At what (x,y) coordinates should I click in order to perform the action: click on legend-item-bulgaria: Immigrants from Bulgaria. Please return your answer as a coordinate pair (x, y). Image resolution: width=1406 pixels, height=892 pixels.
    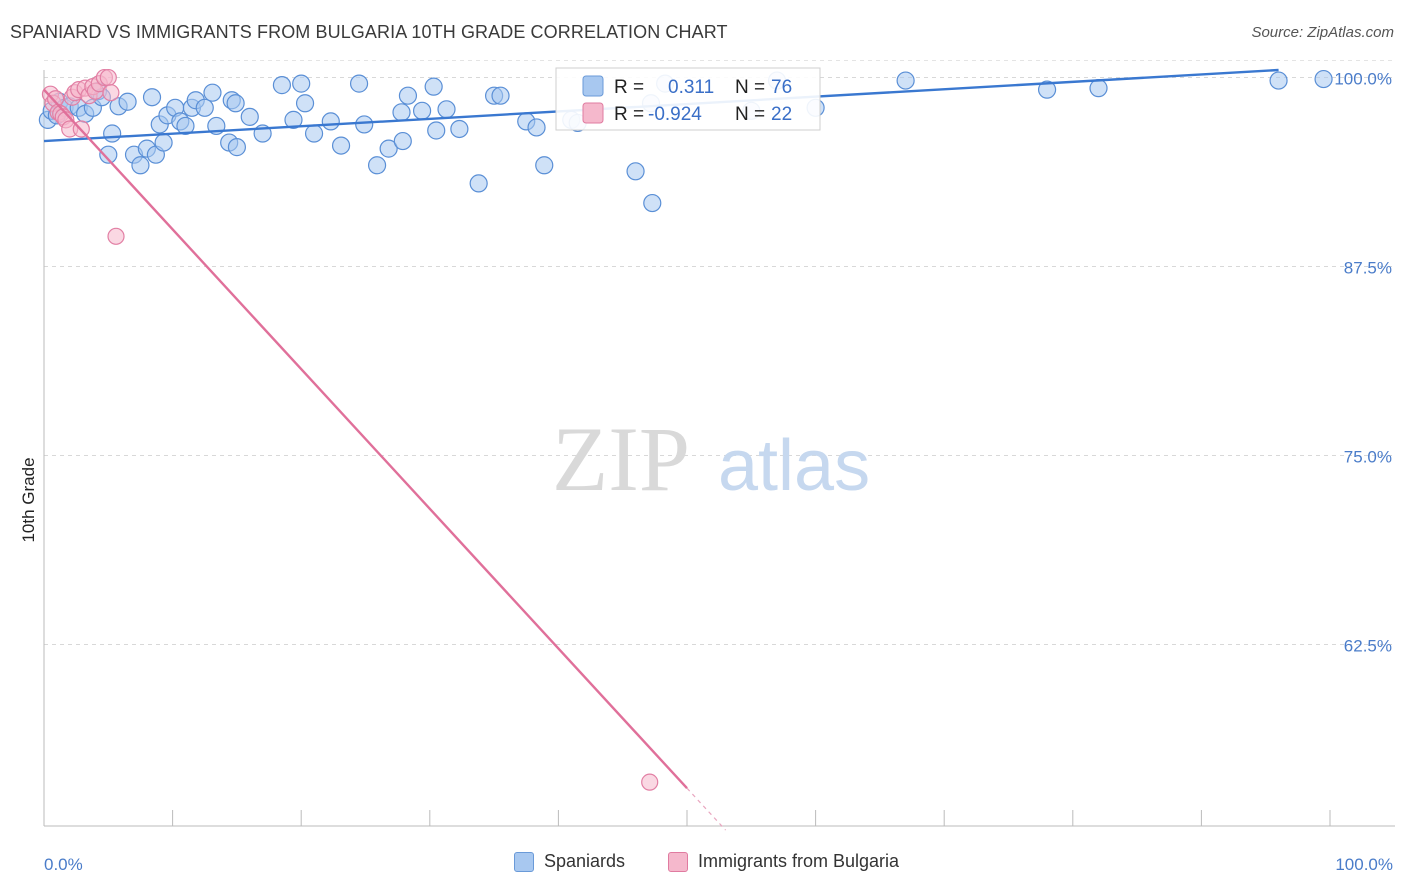
    Looking at the image, I should click on (783, 861).